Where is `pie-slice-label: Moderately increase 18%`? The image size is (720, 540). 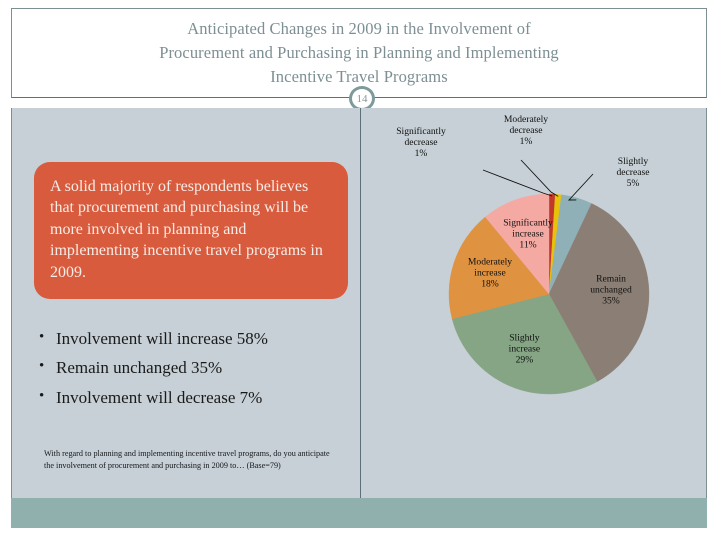
pie-slice-label: Moderately increase 18% is located at coordinates (490, 272).